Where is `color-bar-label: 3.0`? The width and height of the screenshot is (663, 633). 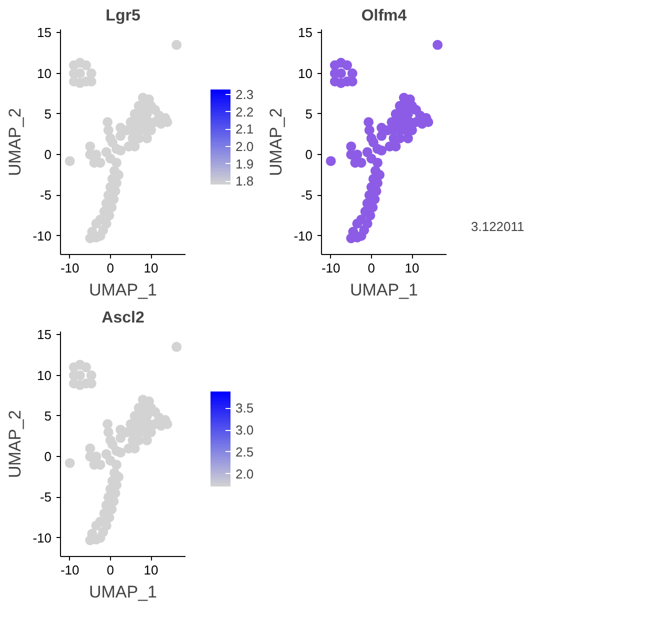 color-bar-label: 3.0 is located at coordinates (245, 430).